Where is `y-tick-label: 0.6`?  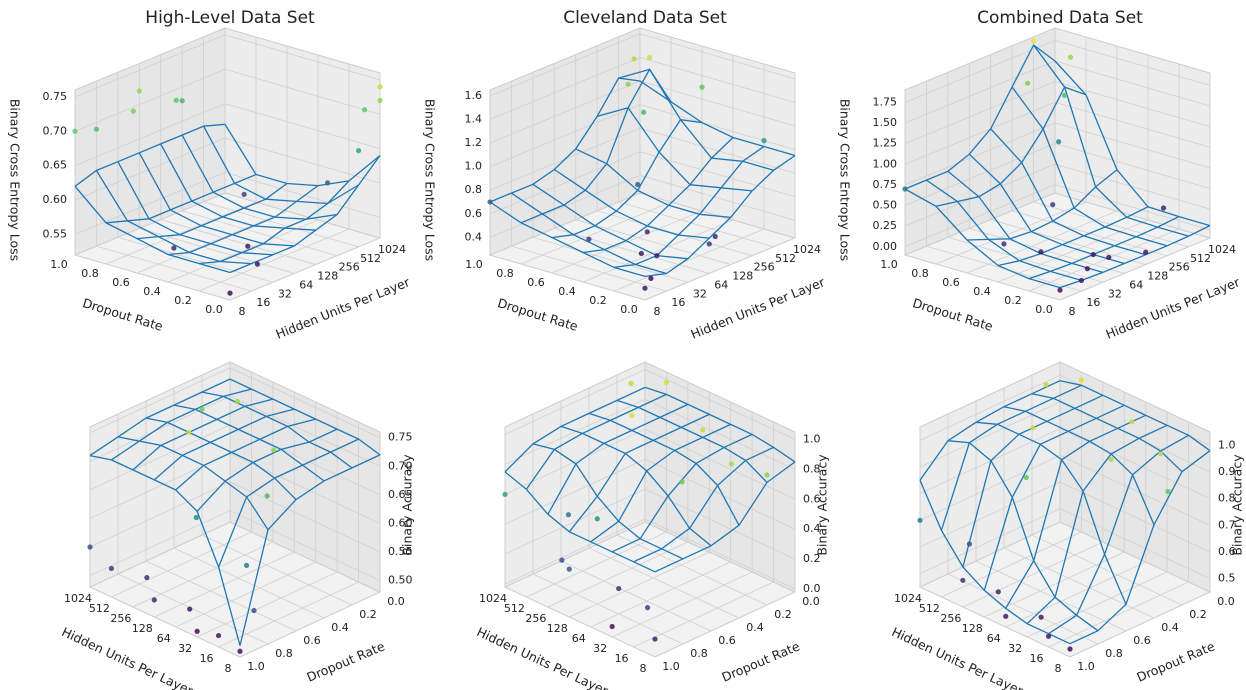 y-tick-label: 0.6 is located at coordinates (312, 640).